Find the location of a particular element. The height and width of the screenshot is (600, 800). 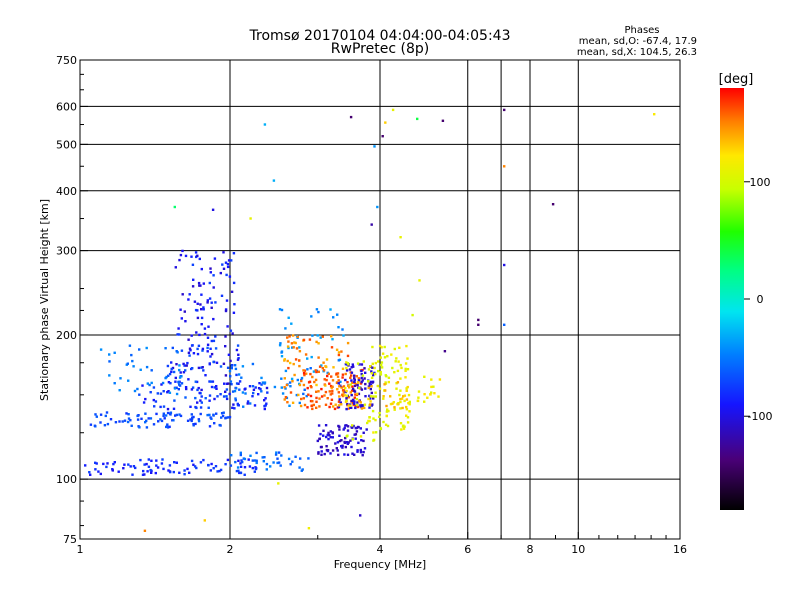

colorbar-tick-label: 0 is located at coordinates (760, 299).